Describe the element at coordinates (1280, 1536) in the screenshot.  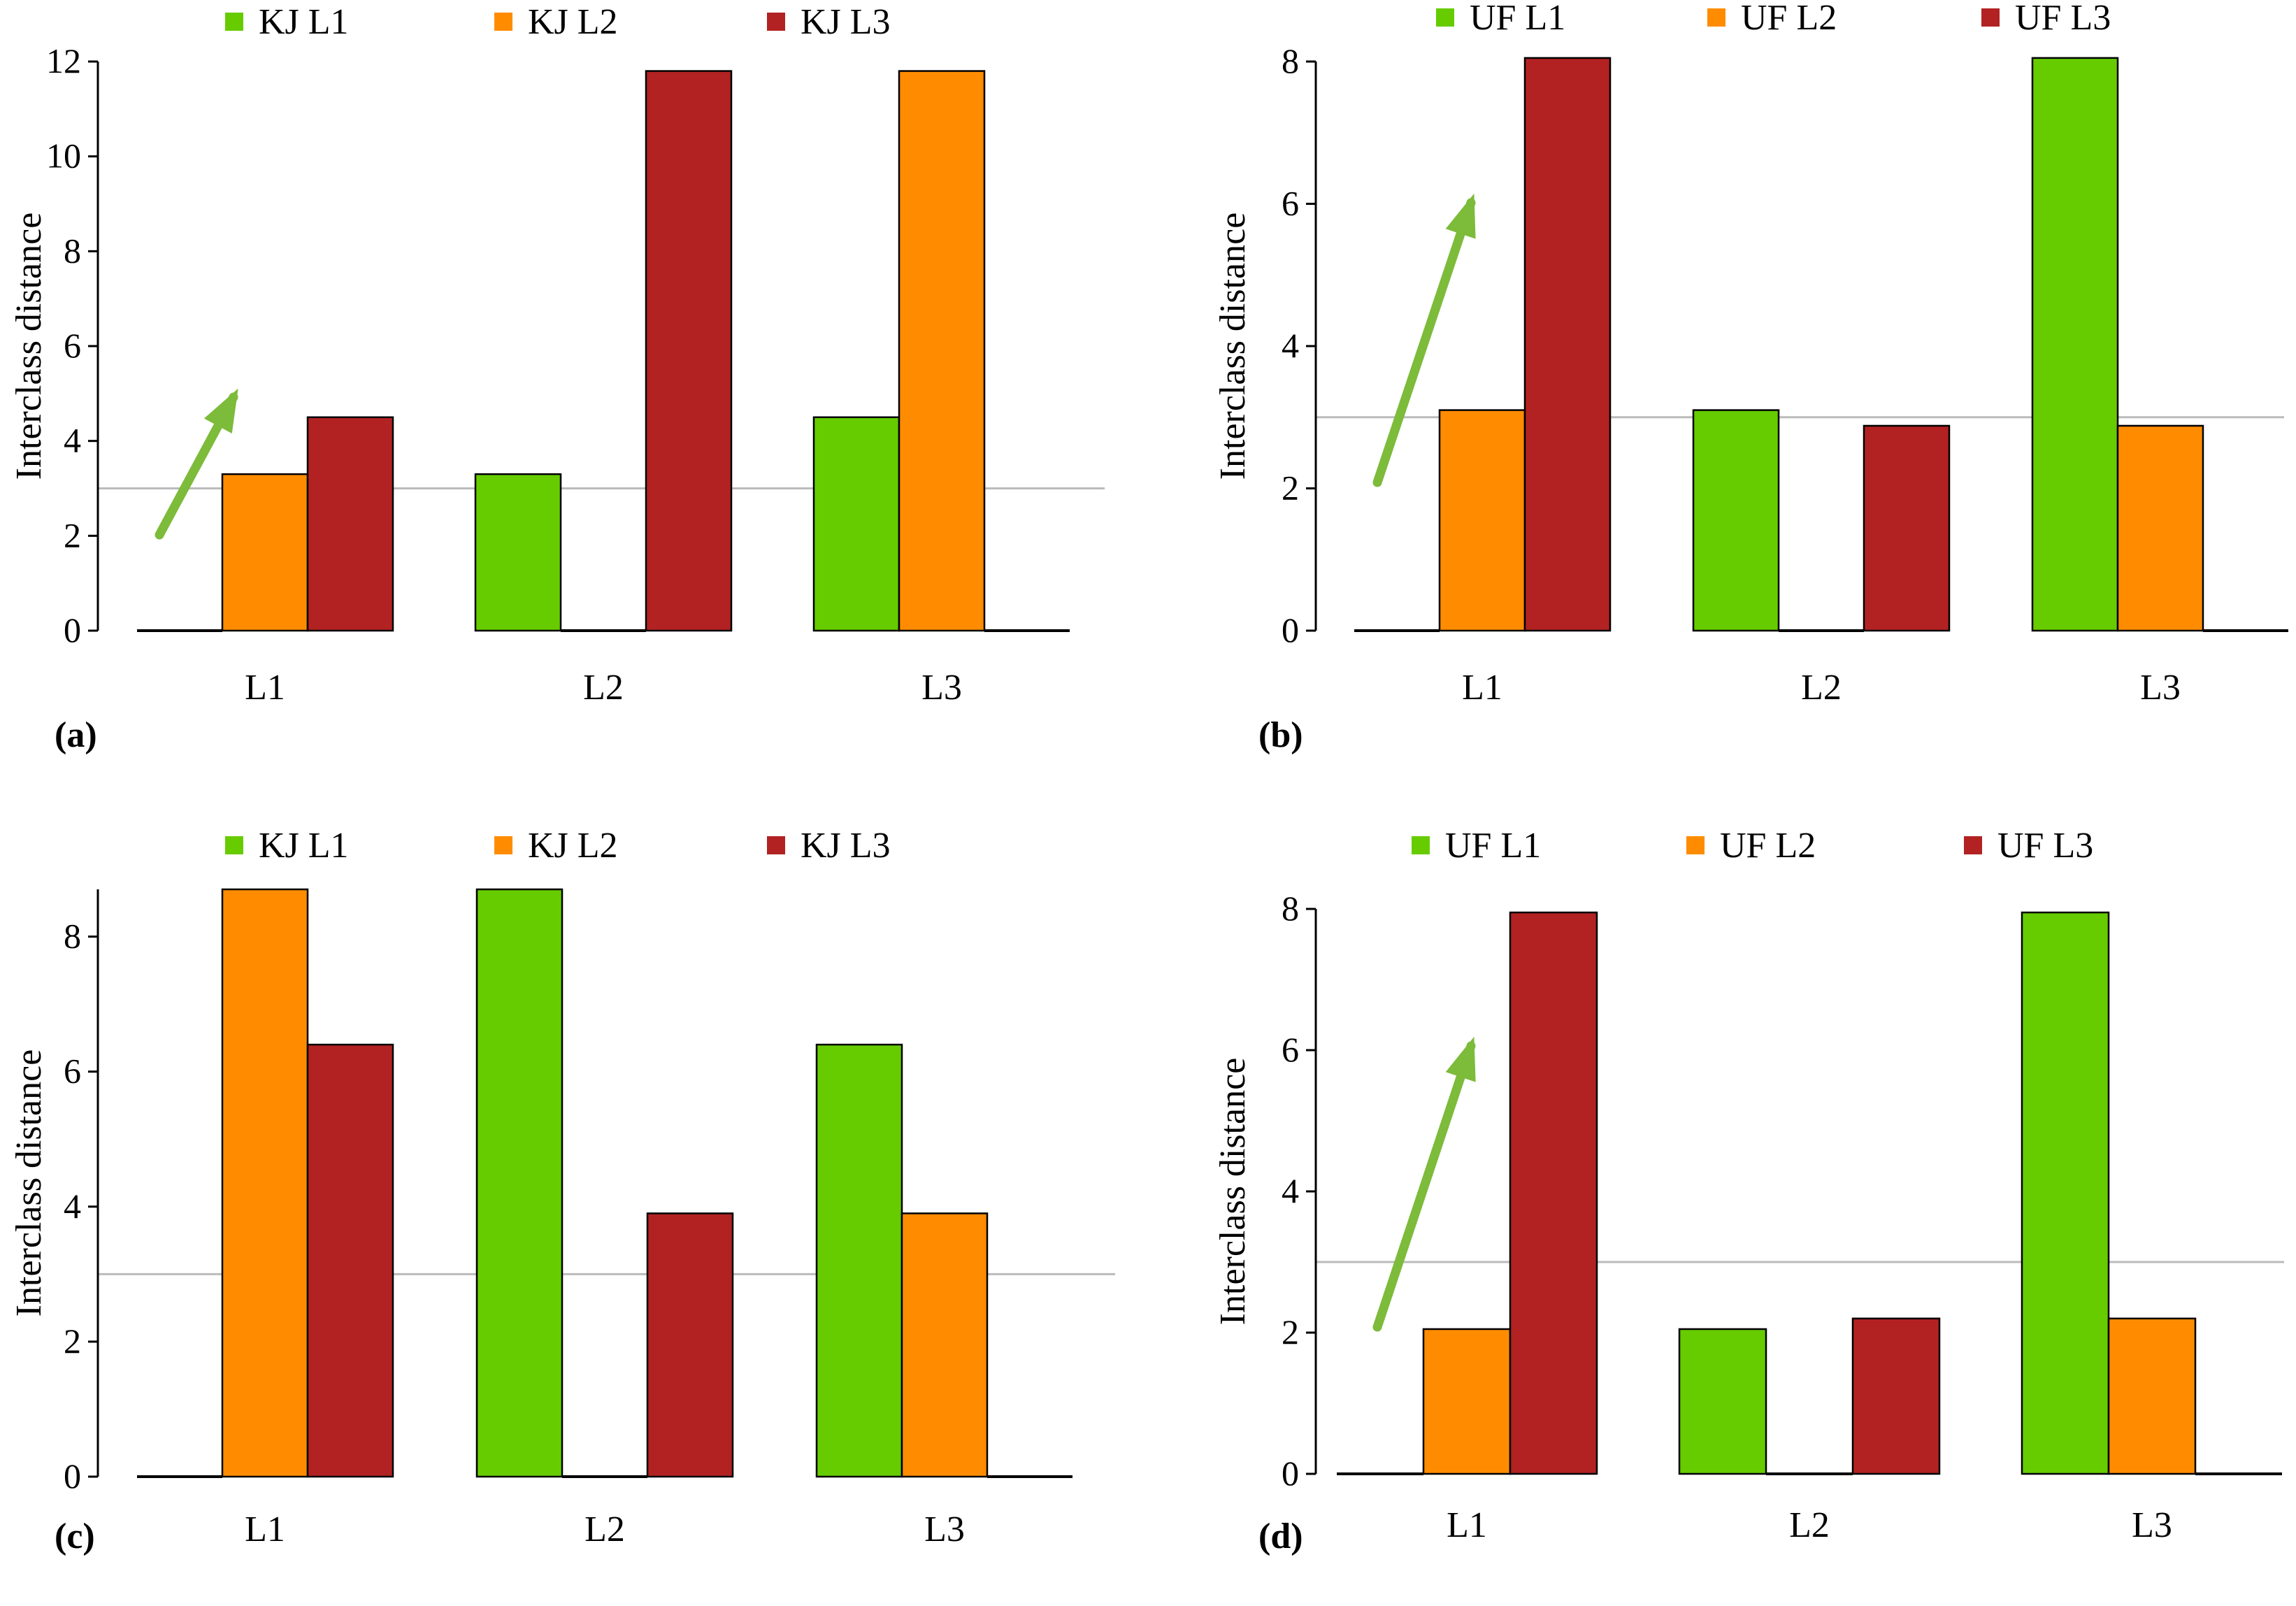
I see `panel-label: (d)` at that location.